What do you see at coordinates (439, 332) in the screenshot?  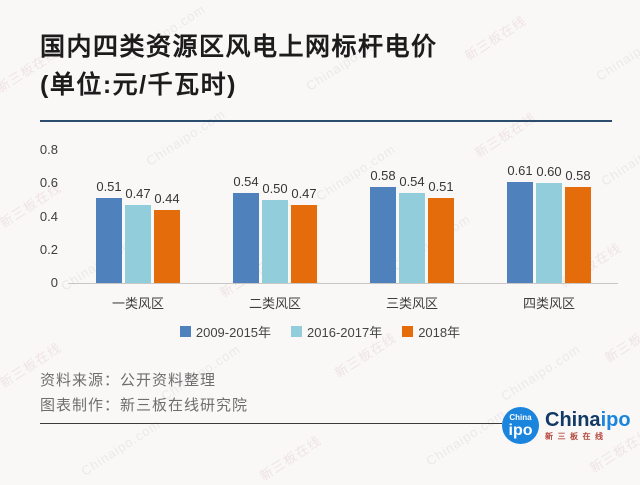 I see `legend-label: 2018年` at bounding box center [439, 332].